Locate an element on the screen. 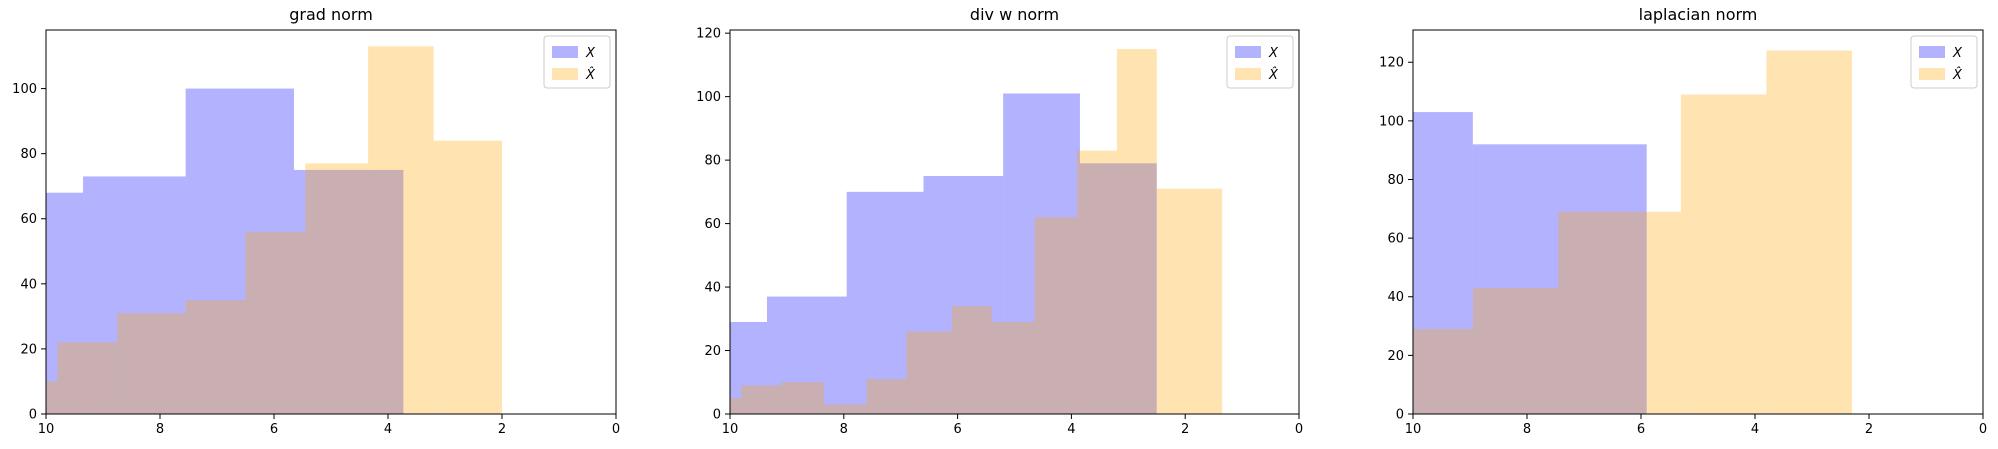 The width and height of the screenshot is (1998, 449). chart-title: grad norm is located at coordinates (331, 14).